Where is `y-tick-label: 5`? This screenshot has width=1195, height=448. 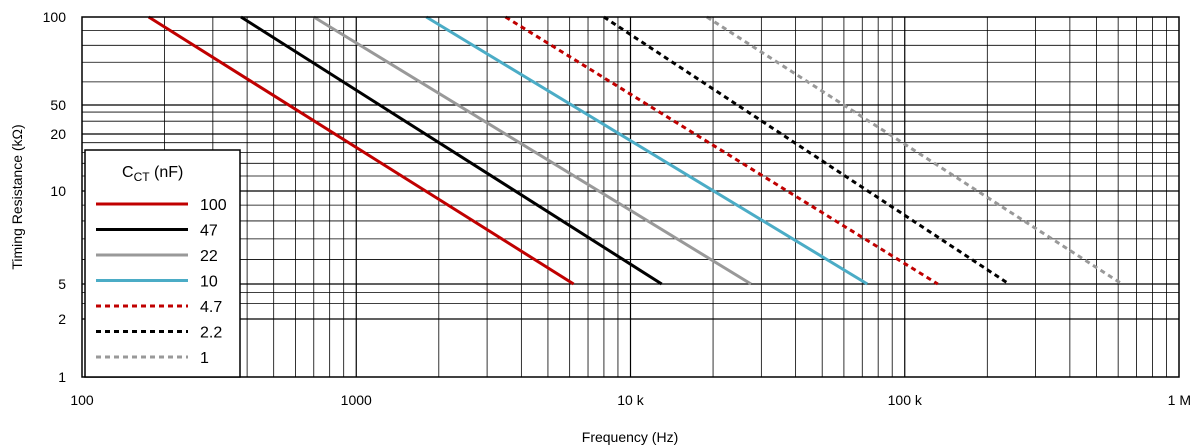
y-tick-label: 5 is located at coordinates (62, 284).